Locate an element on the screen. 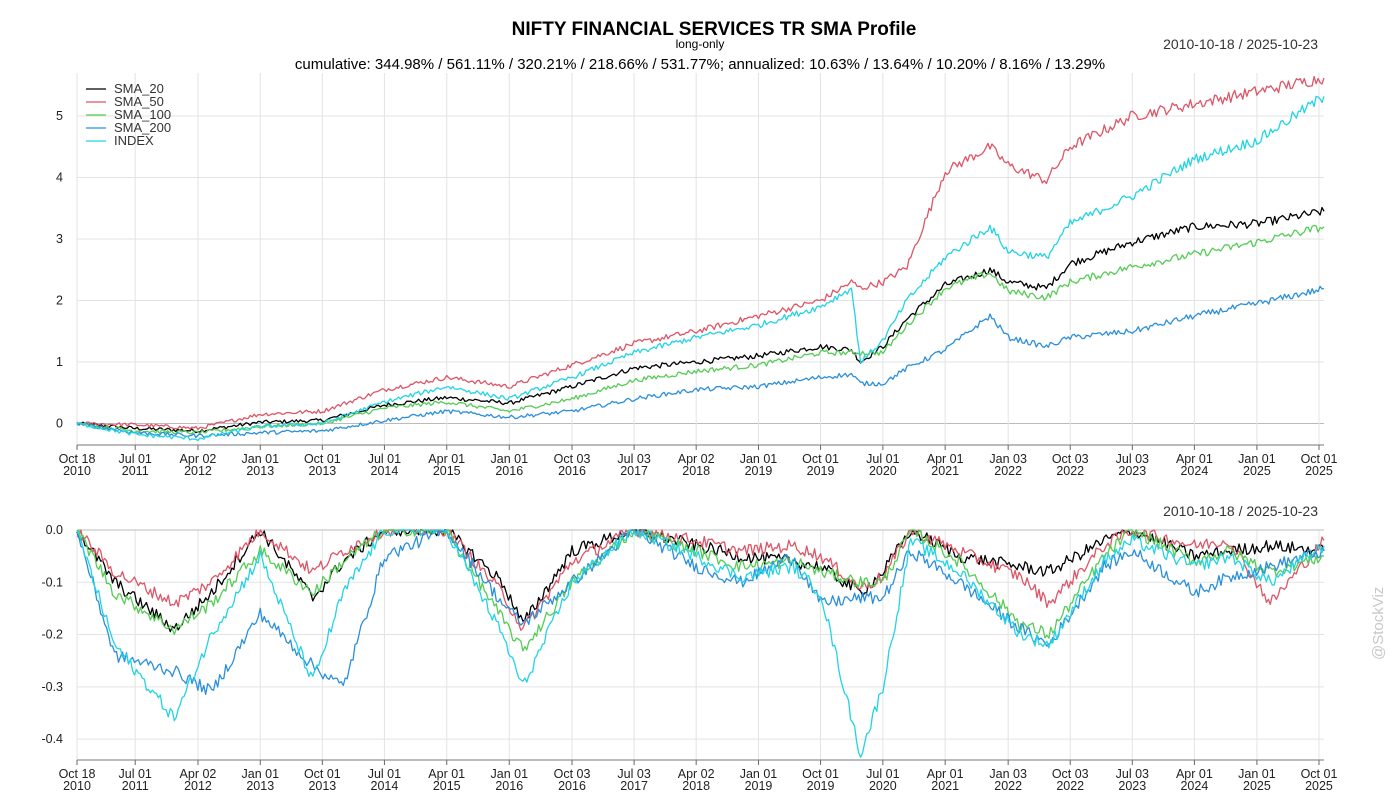  legend-label: SMA_50 is located at coordinates (139, 101).